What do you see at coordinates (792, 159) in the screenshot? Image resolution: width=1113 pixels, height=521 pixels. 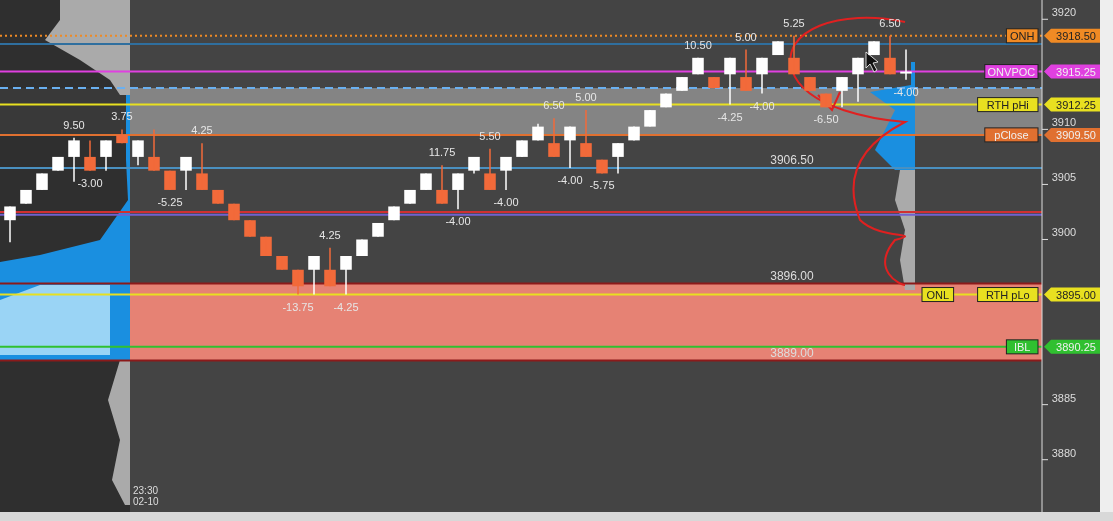 I see `ref-line-label: 3906.50` at bounding box center [792, 159].